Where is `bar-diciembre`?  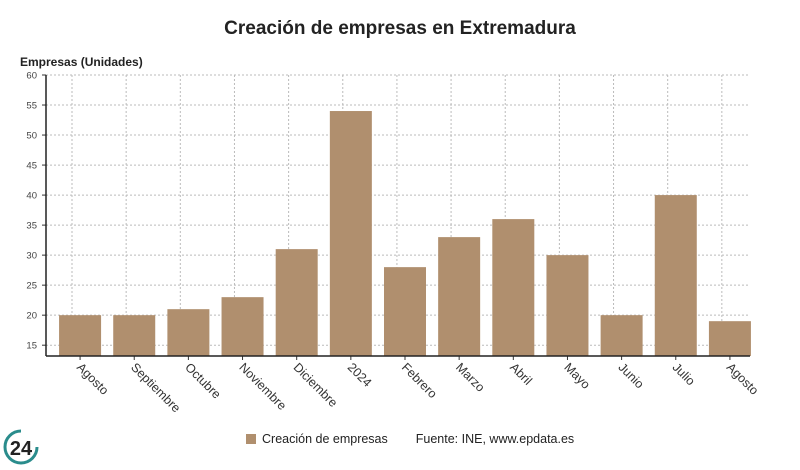 bar-diciembre is located at coordinates (296, 302).